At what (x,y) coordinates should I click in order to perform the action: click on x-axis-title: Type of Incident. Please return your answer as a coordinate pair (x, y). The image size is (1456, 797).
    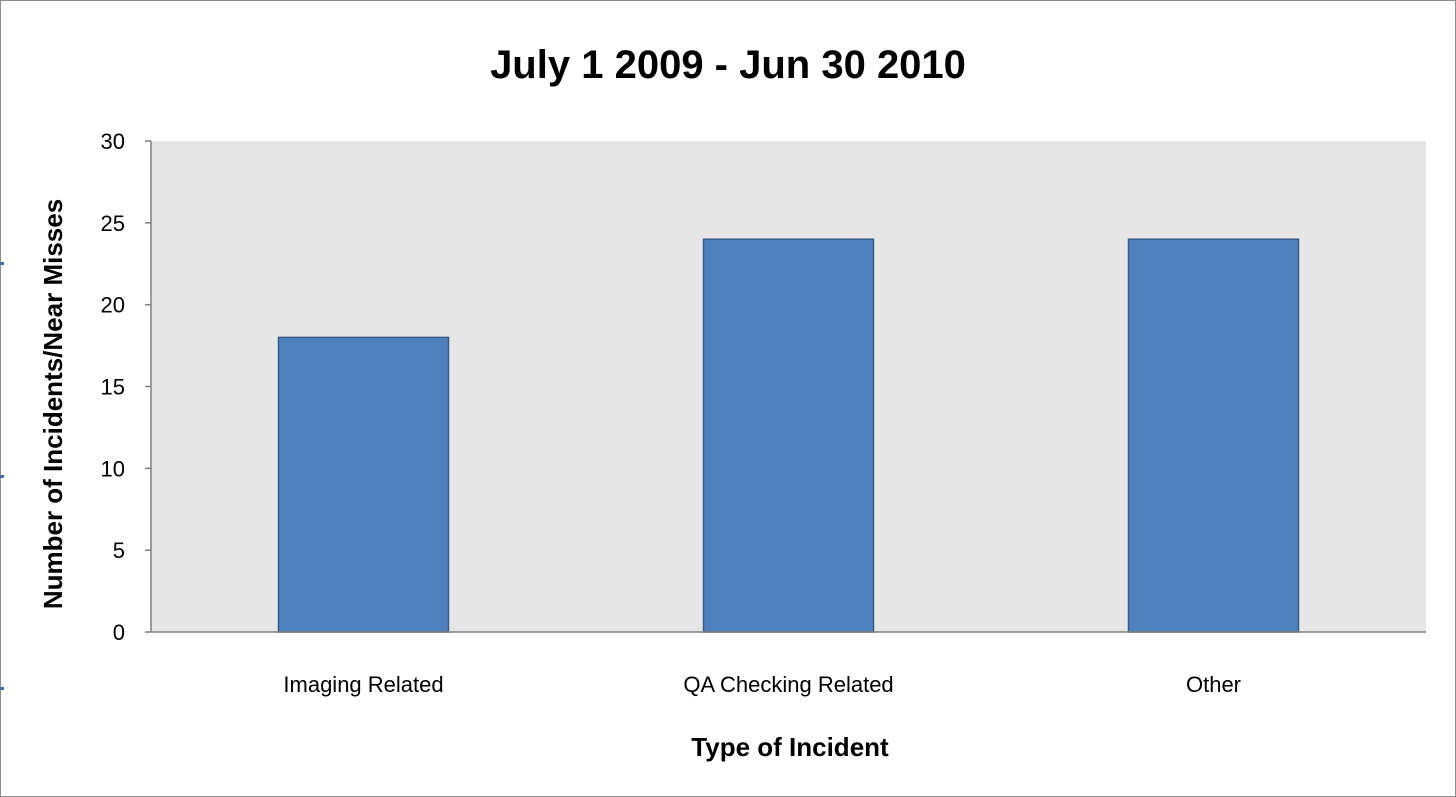
    Looking at the image, I should click on (790, 747).